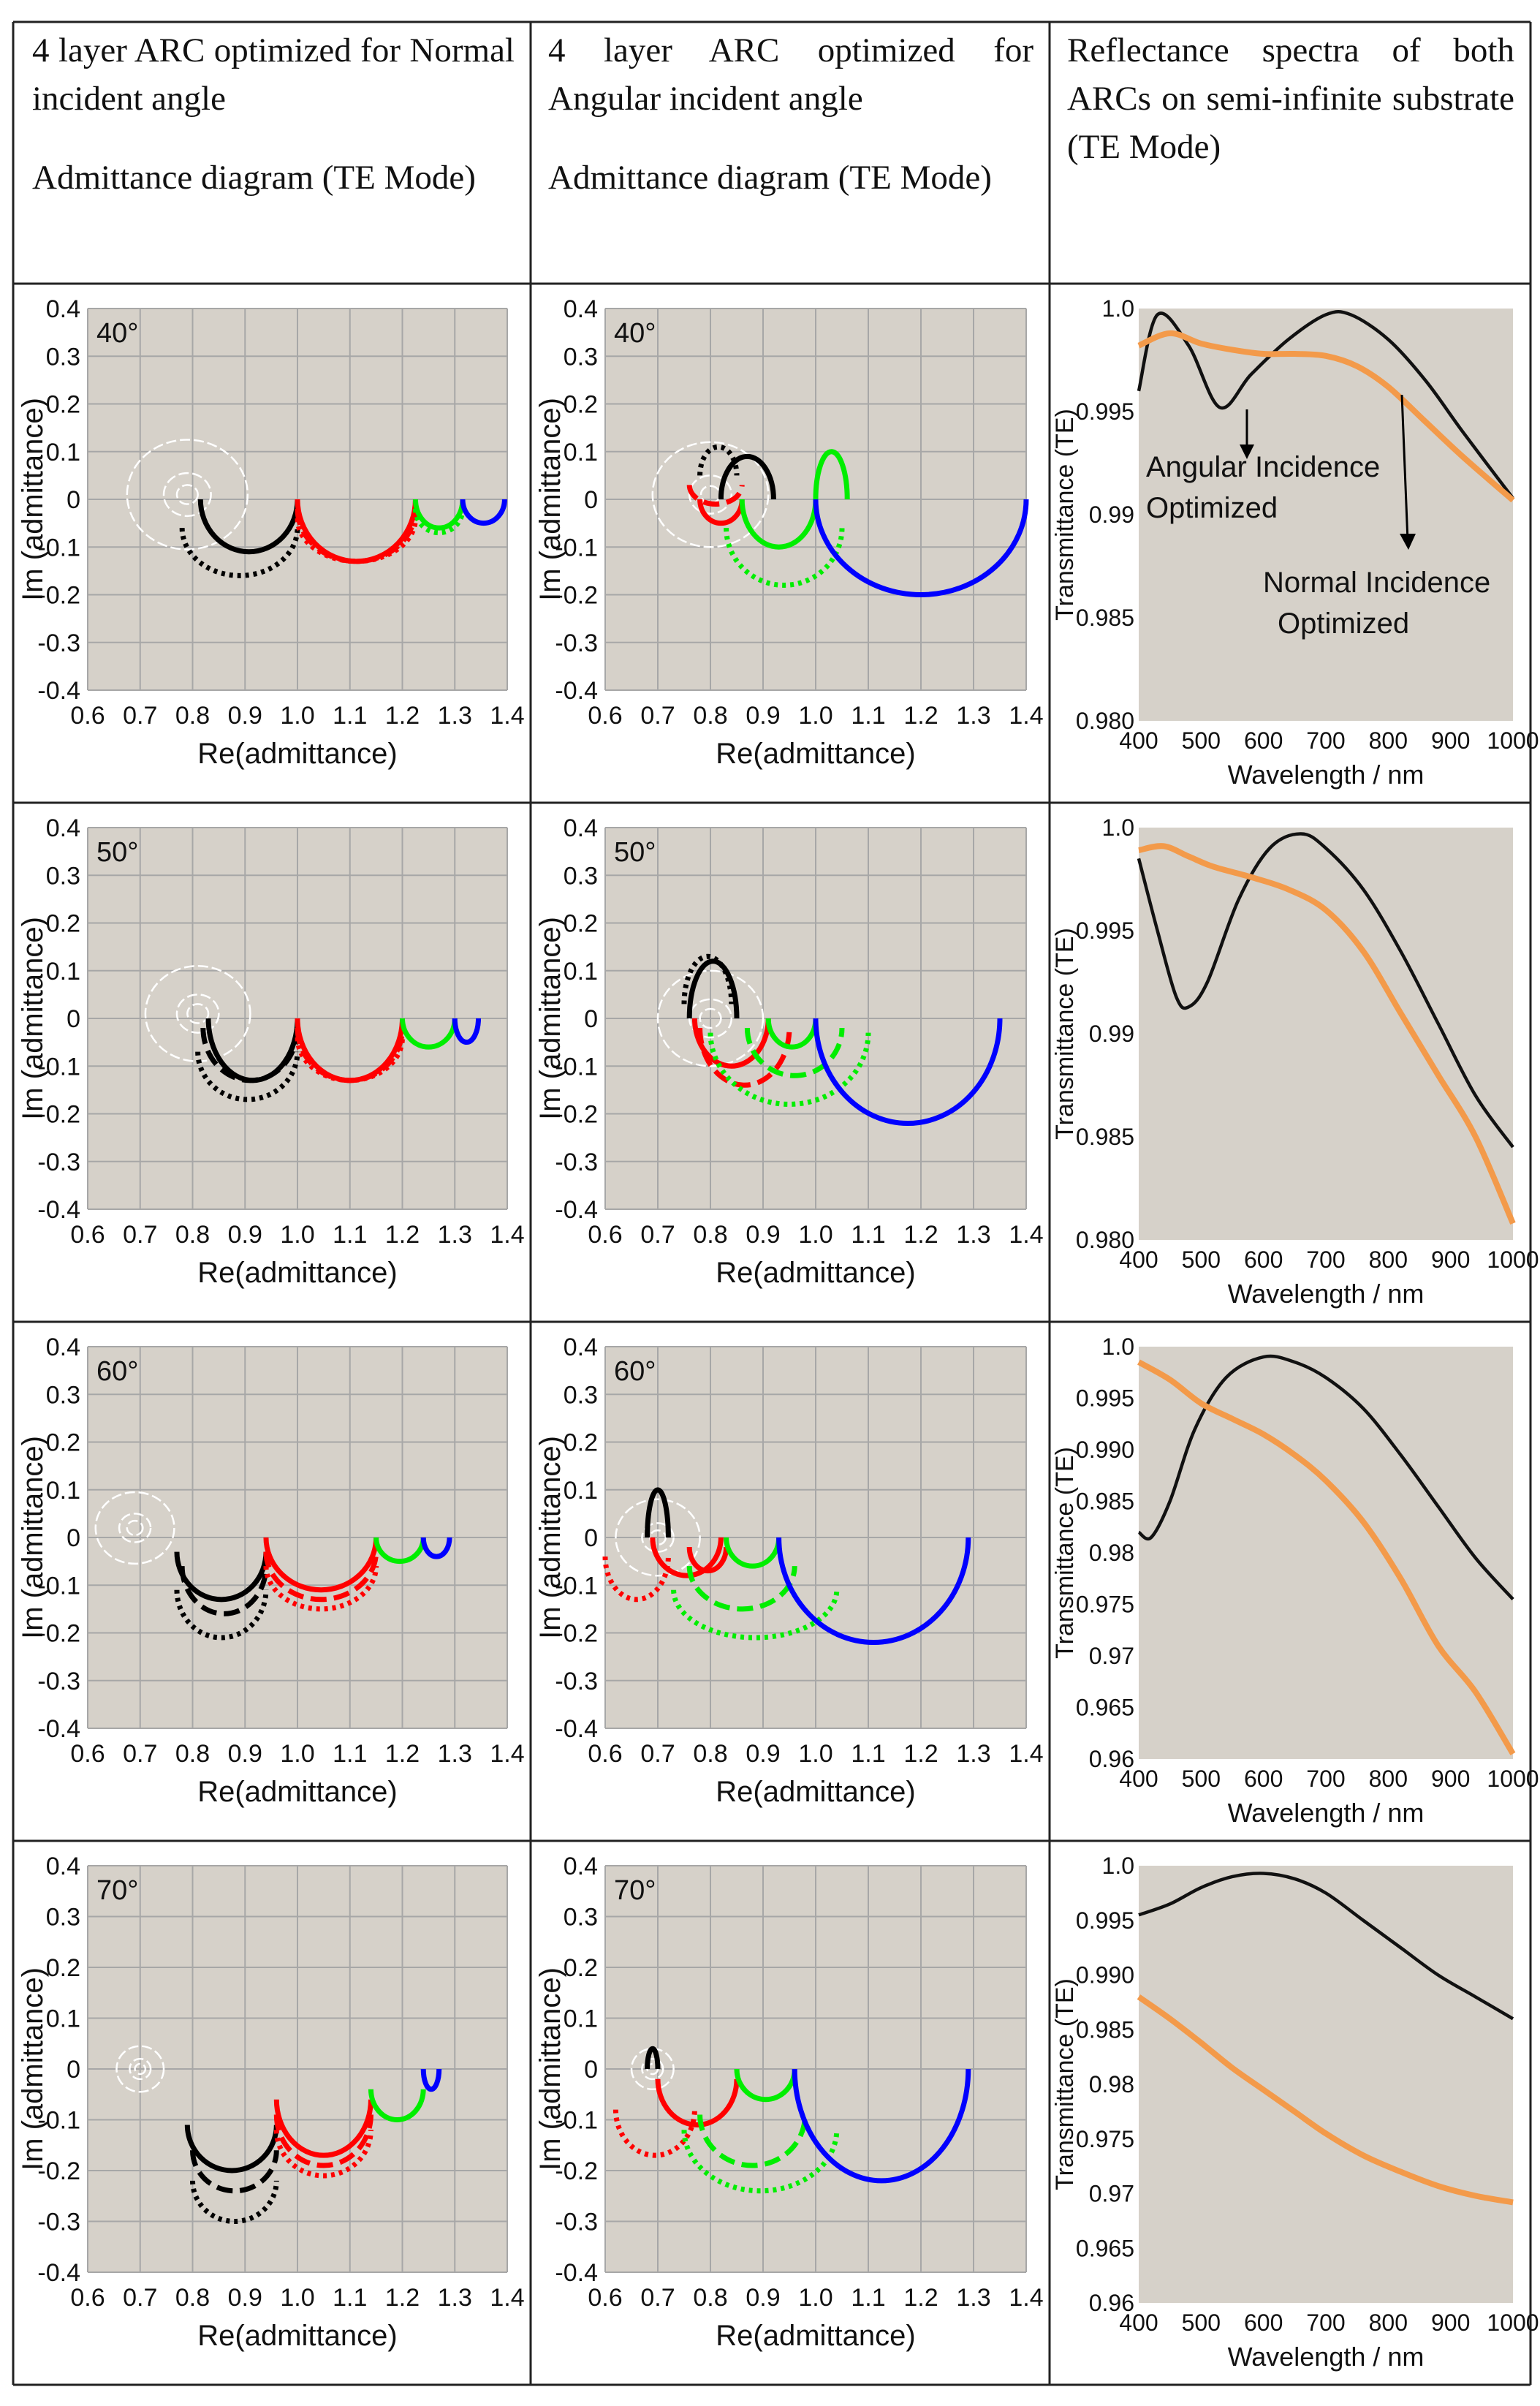  What do you see at coordinates (1450, 1779) in the screenshot?
I see `x-tick-label: 900` at bounding box center [1450, 1779].